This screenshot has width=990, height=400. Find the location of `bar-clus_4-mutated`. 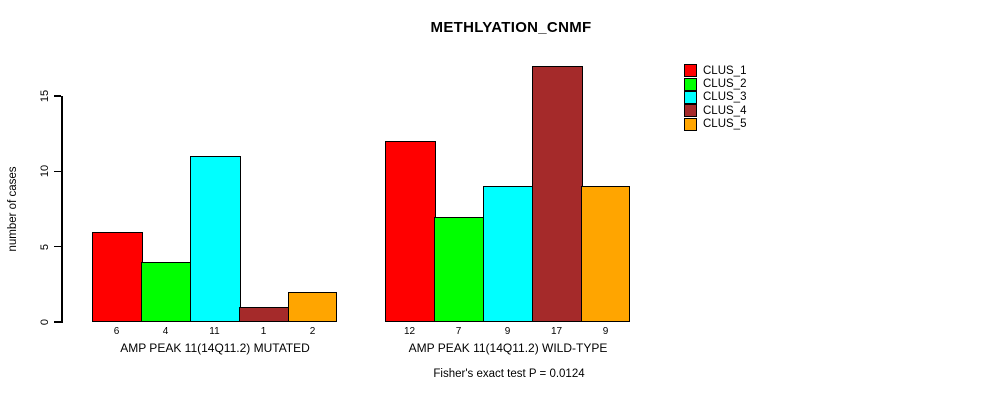

bar-clus_4-mutated is located at coordinates (264, 314).